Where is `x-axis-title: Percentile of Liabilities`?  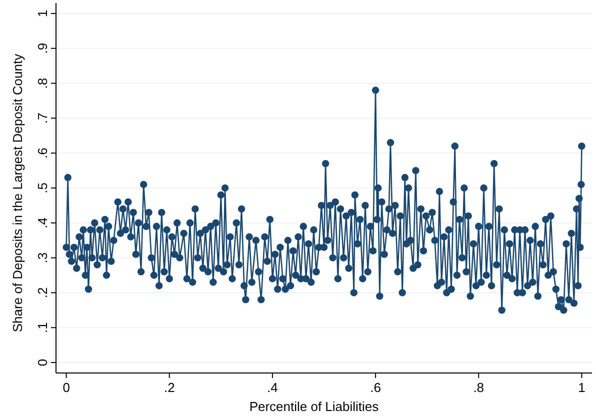 x-axis-title: Percentile of Liabilities is located at coordinates (314, 406).